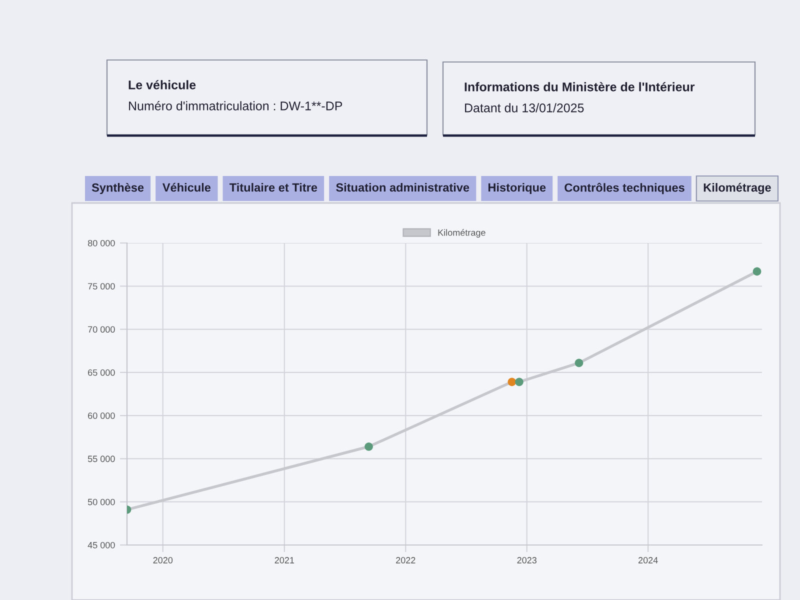  Describe the element at coordinates (101, 286) in the screenshot. I see `y-tick-label: 75 000` at that location.